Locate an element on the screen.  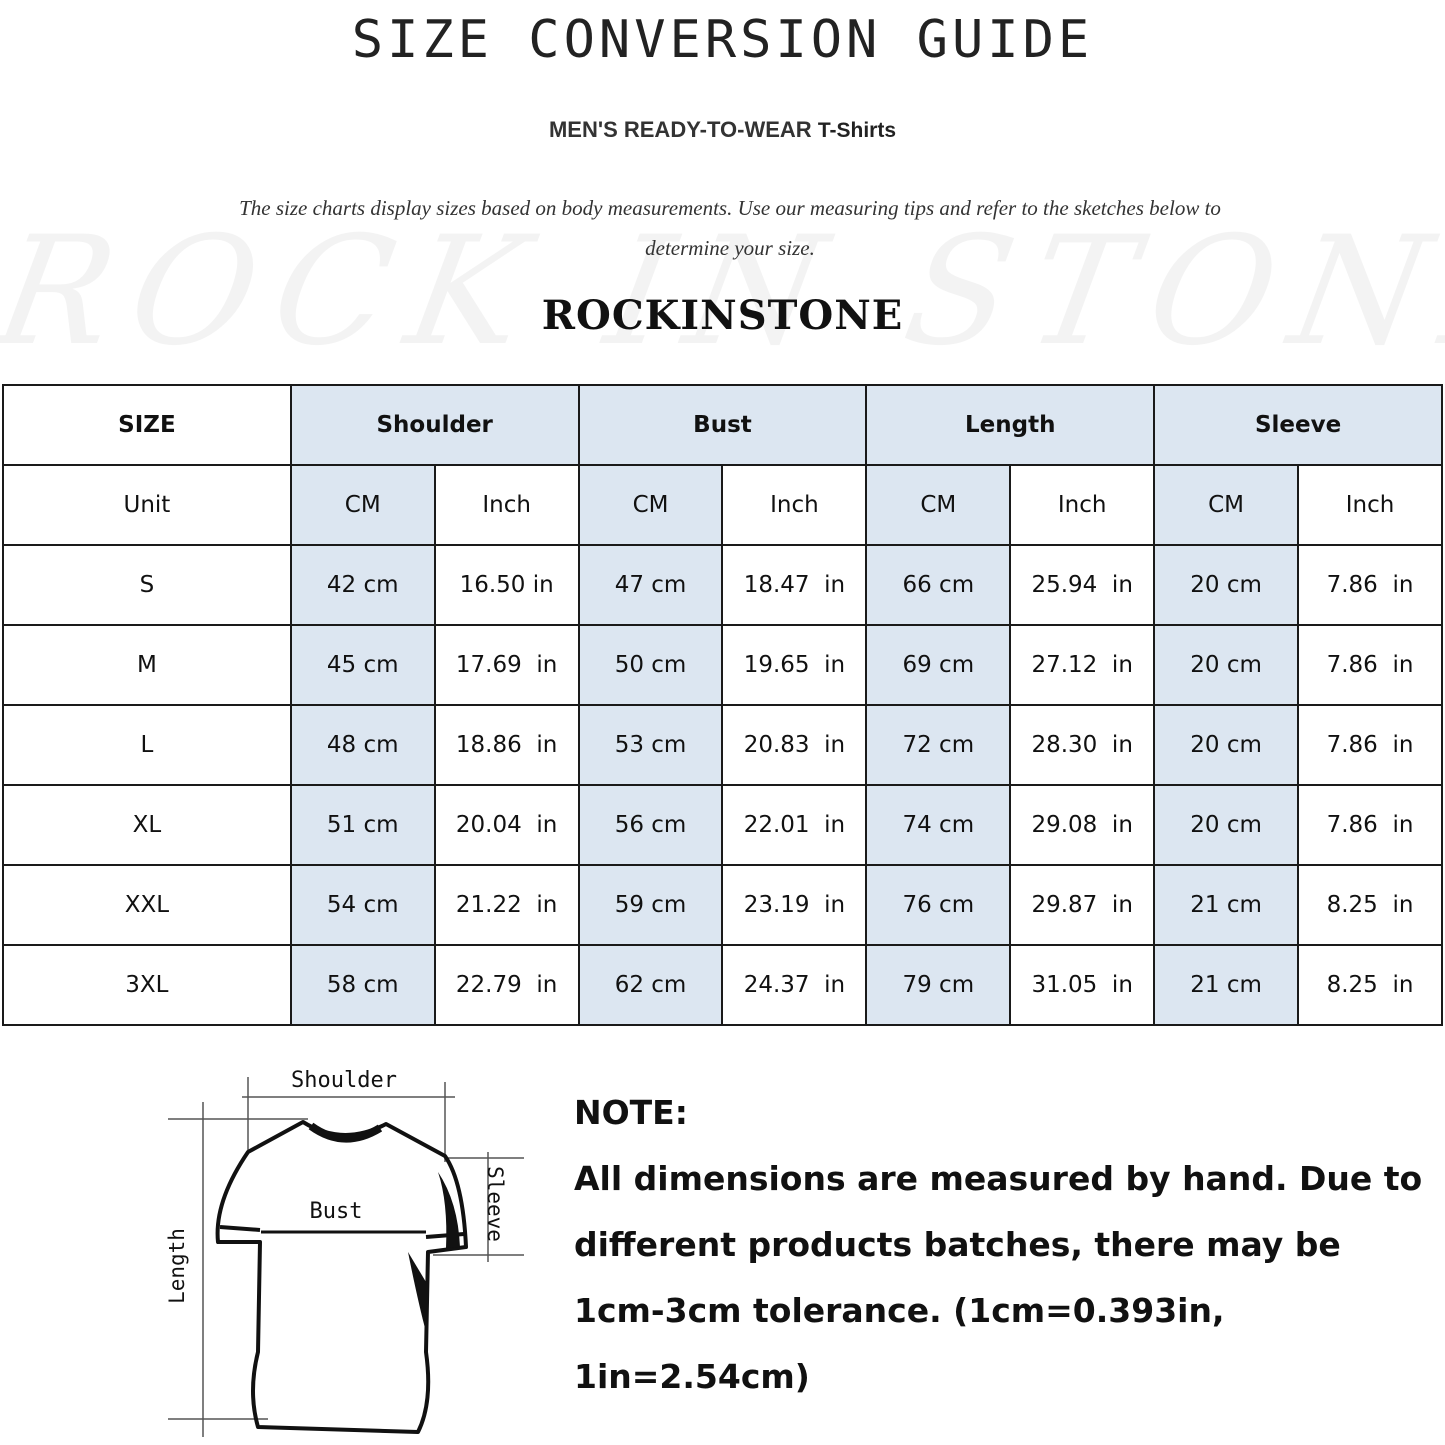
table-header-row: SIZE Shoulder Bust Length Sleeve is located at coordinates (722, 425).